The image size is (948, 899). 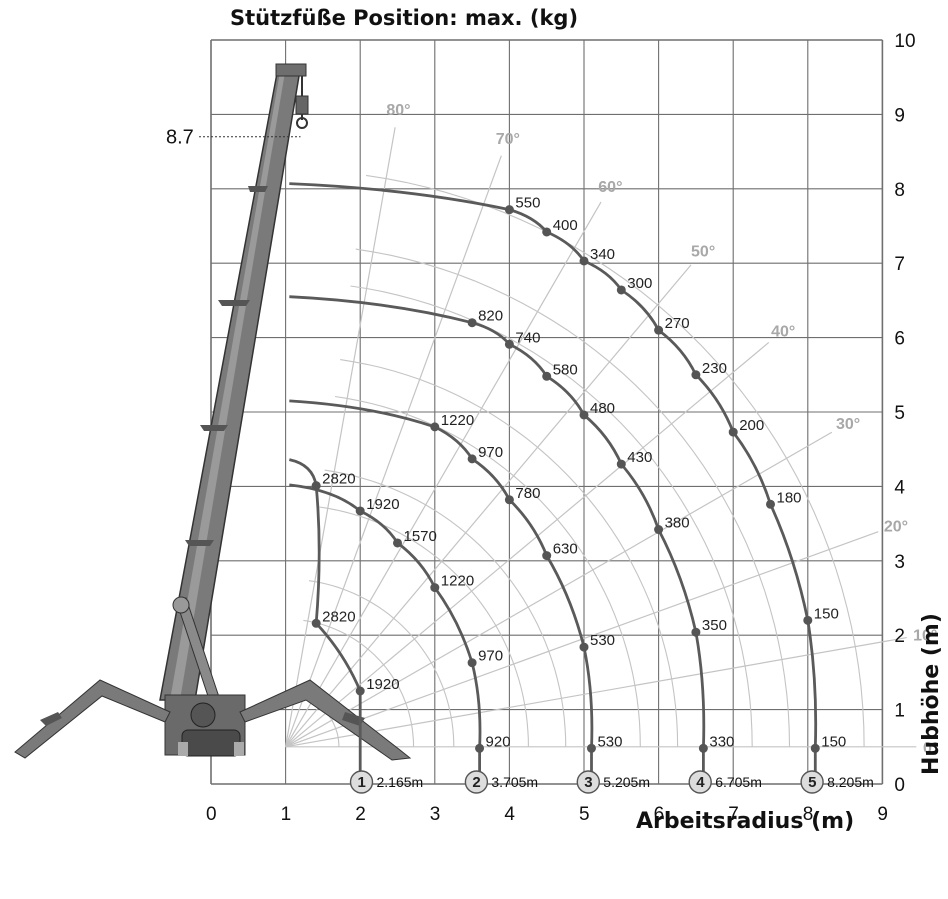 I want to click on load-label: 550, so click(x=527, y=203).